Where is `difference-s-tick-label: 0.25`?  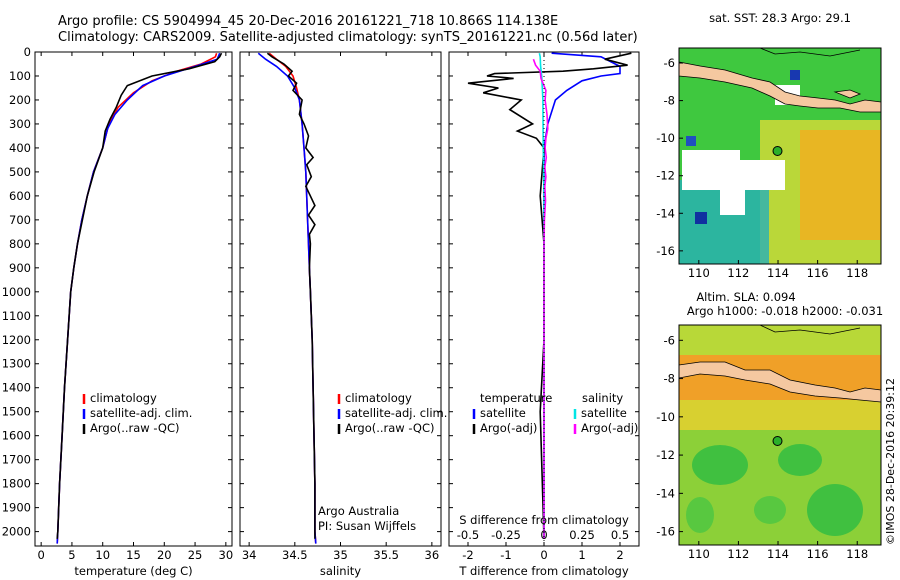
difference-s-tick-label: 0.25 is located at coordinates (582, 535).